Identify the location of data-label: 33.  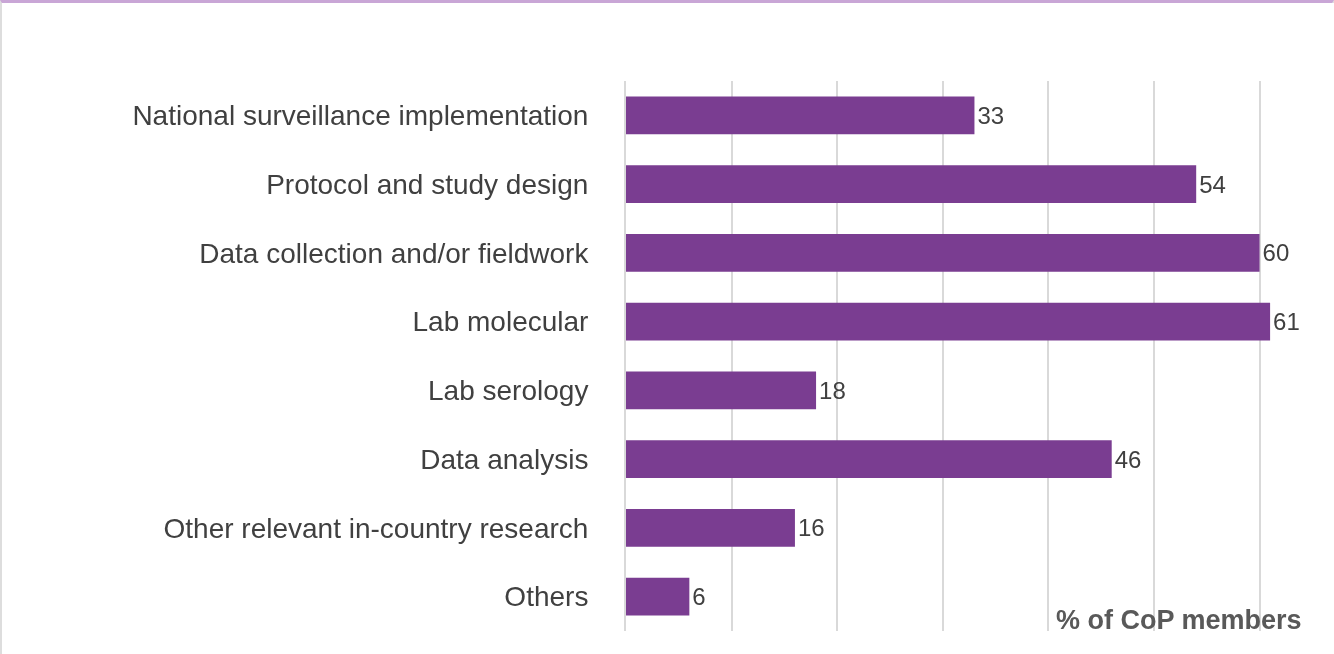
(991, 115).